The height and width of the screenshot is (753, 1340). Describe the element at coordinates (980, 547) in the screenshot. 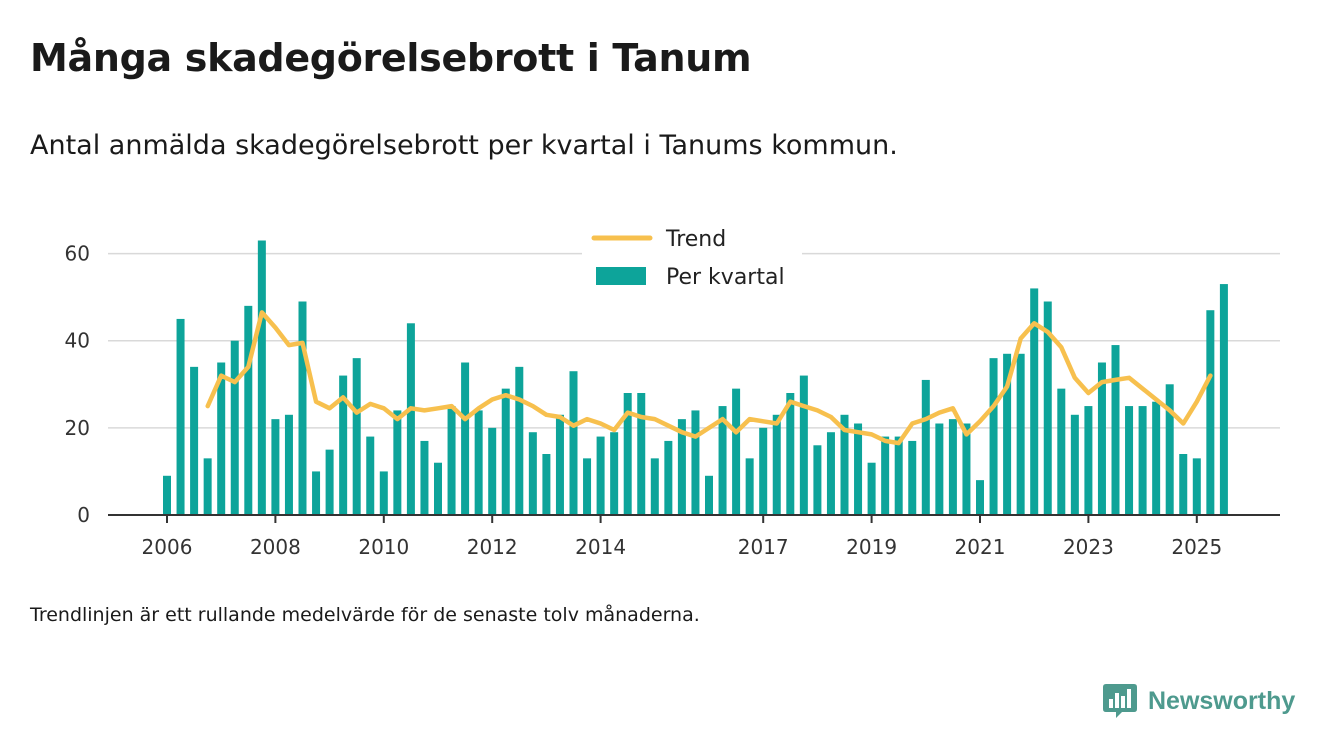

I see `x-tick-label-2021: 2021` at that location.